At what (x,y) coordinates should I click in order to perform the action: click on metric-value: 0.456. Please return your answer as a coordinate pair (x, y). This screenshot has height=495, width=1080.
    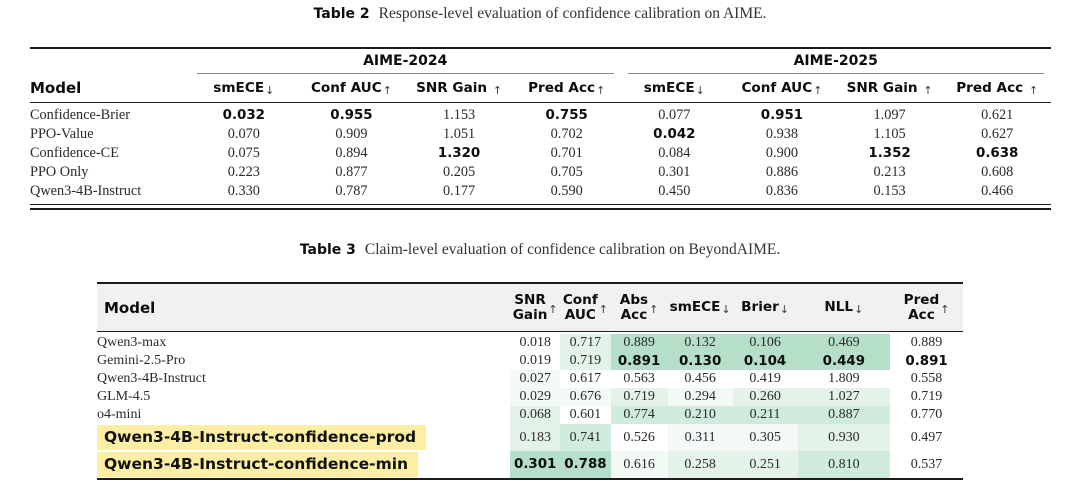
    Looking at the image, I should click on (700, 378).